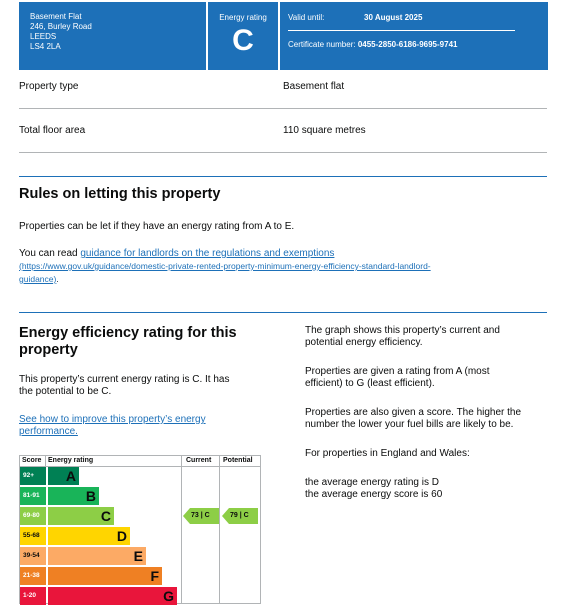 This screenshot has width=561, height=615. I want to click on rating-band-b: 81-91 B, so click(59, 496).